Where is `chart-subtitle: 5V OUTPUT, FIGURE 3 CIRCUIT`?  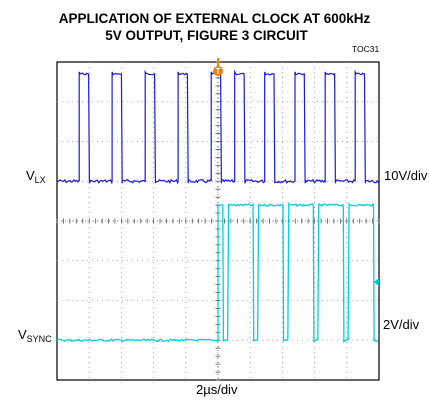 chart-subtitle: 5V OUTPUT, FIGURE 3 CIRCUIT is located at coordinates (206, 35).